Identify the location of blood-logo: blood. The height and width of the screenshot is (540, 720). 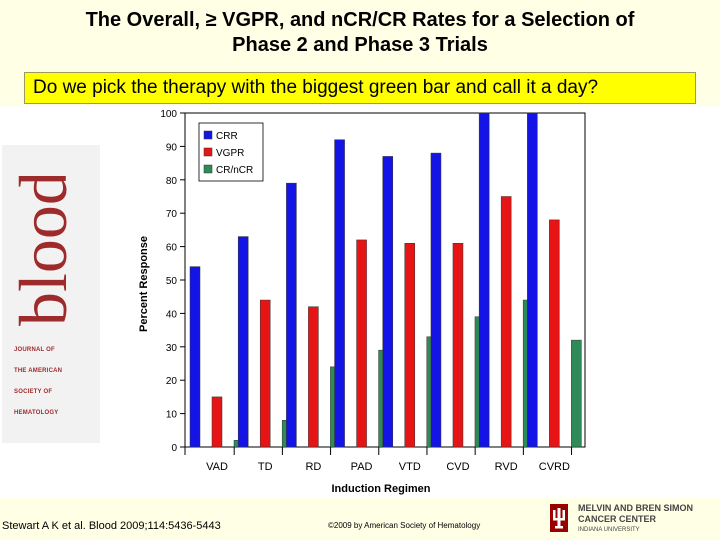
(47, 251).